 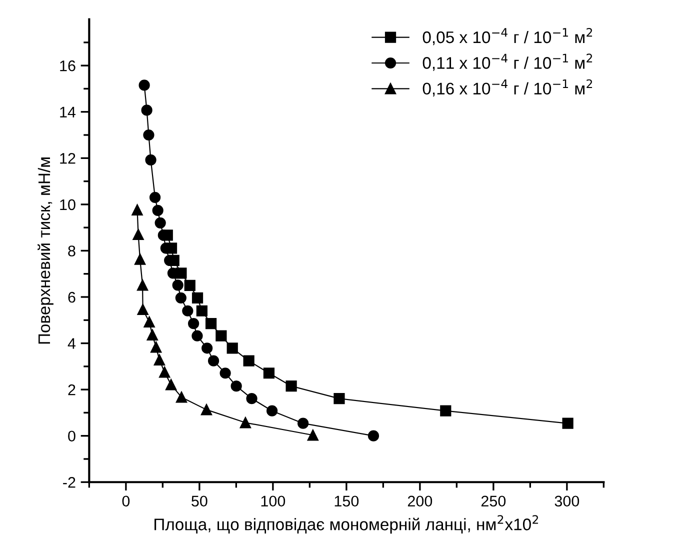 What do you see at coordinates (567, 501) in the screenshot?
I see `x-tick-label: 300` at bounding box center [567, 501].